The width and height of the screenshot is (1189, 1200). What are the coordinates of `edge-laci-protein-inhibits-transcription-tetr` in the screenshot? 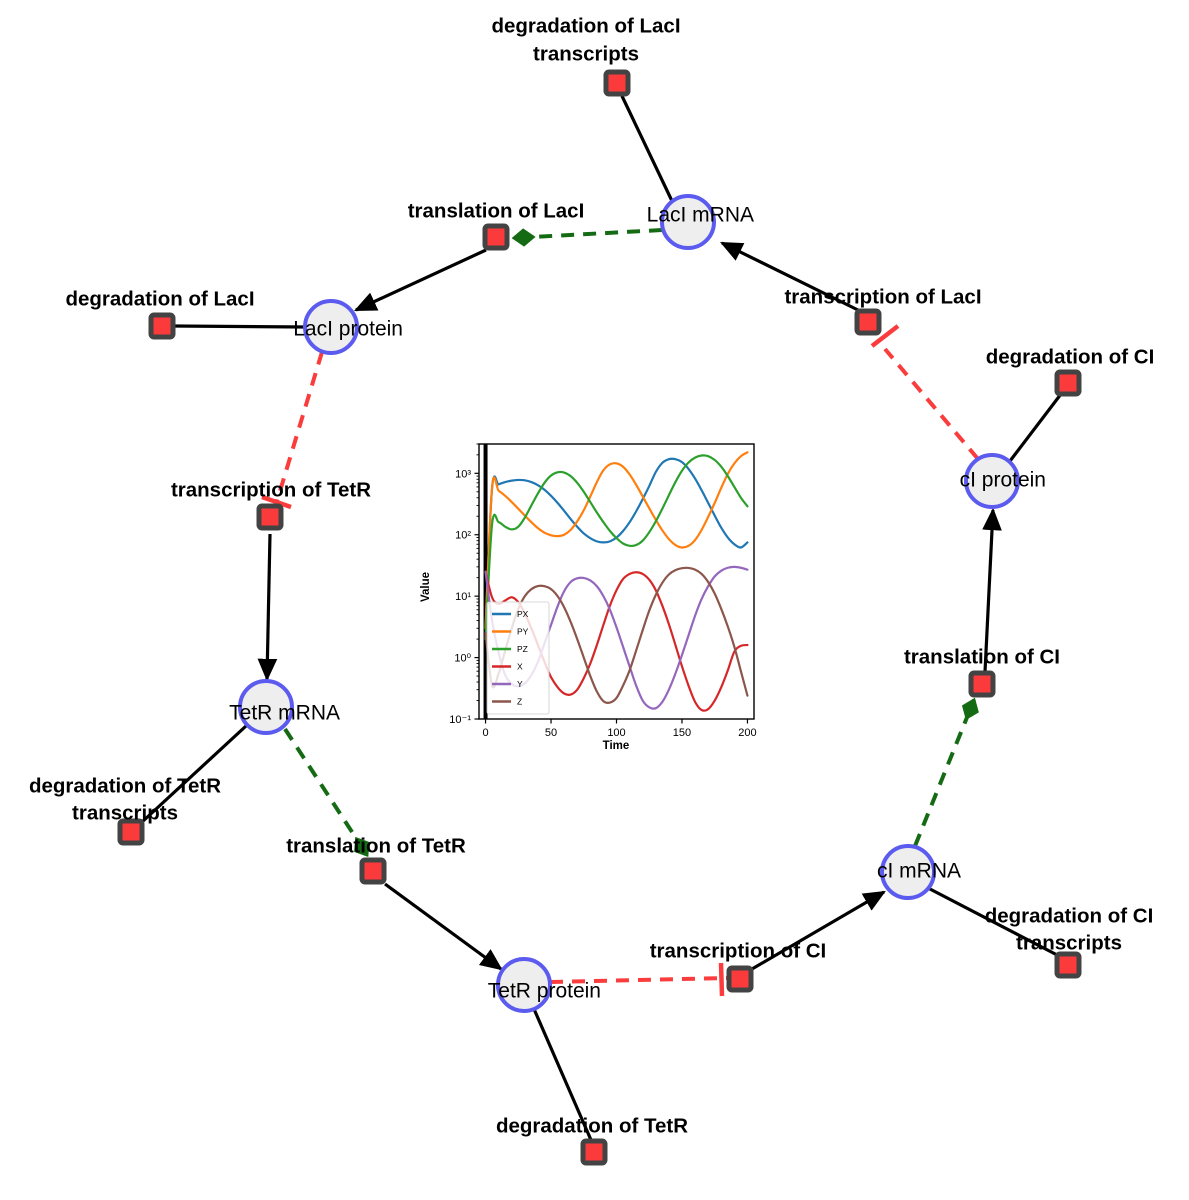 It's located at (299, 426).